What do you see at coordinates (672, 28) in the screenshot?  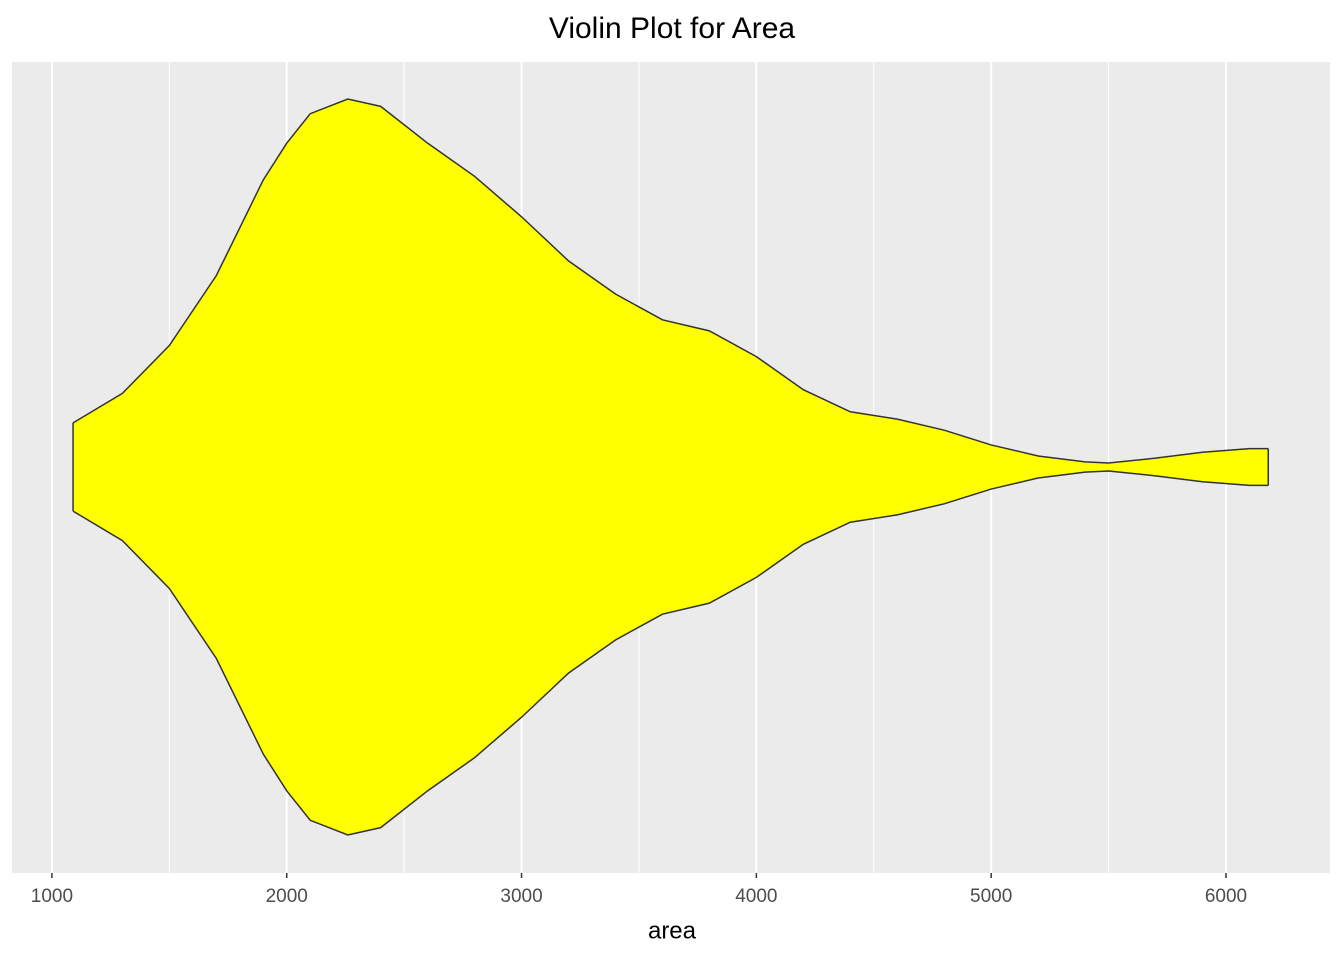 I see `chart-title: Violin Plot for Area` at bounding box center [672, 28].